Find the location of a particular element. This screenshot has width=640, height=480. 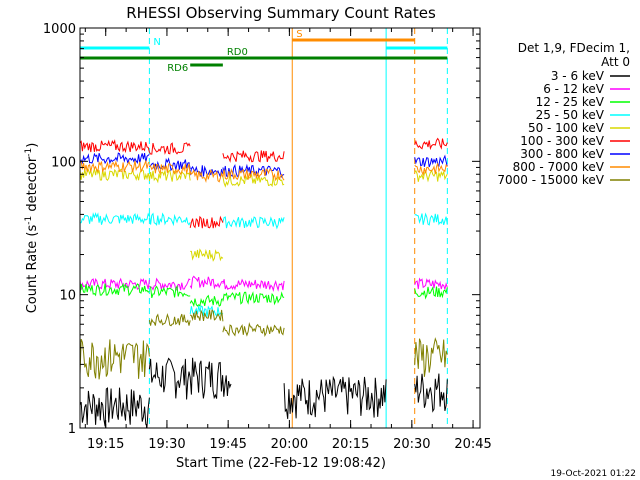

x-tick-label-6: 20:45 is located at coordinates (472, 444).